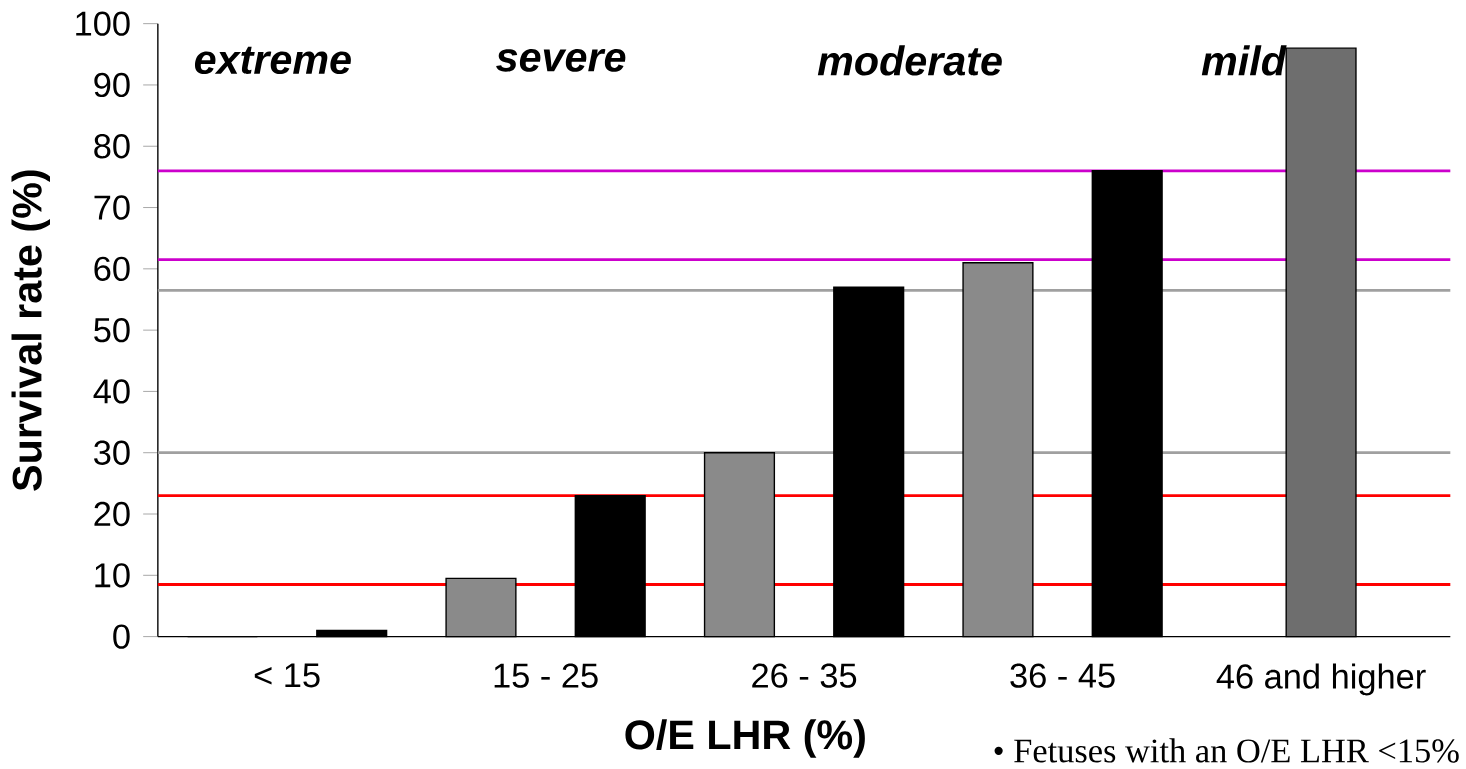 This screenshot has width=1466, height=769. Describe the element at coordinates (287, 675) in the screenshot. I see `x-tick-label: < 15` at that location.